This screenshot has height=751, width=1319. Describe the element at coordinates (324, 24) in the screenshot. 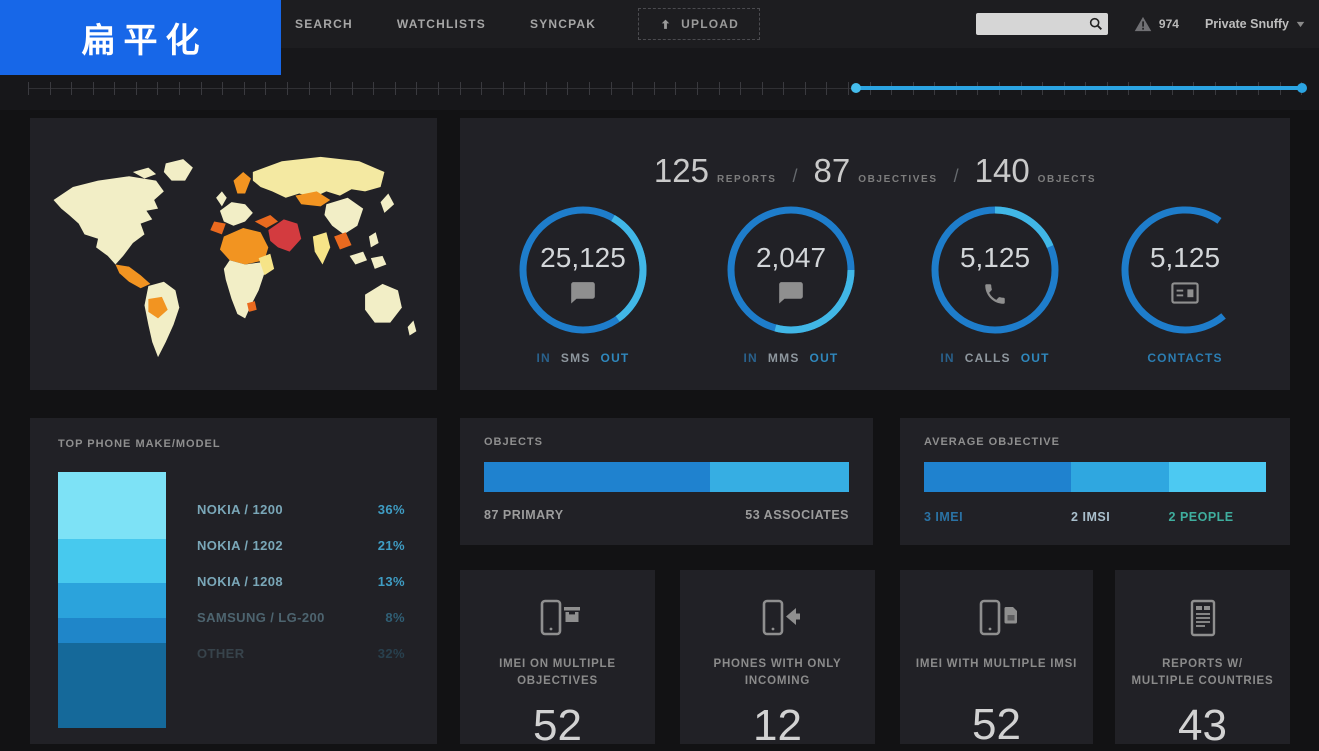

I see `nav-item-search: SEARCH` at that location.